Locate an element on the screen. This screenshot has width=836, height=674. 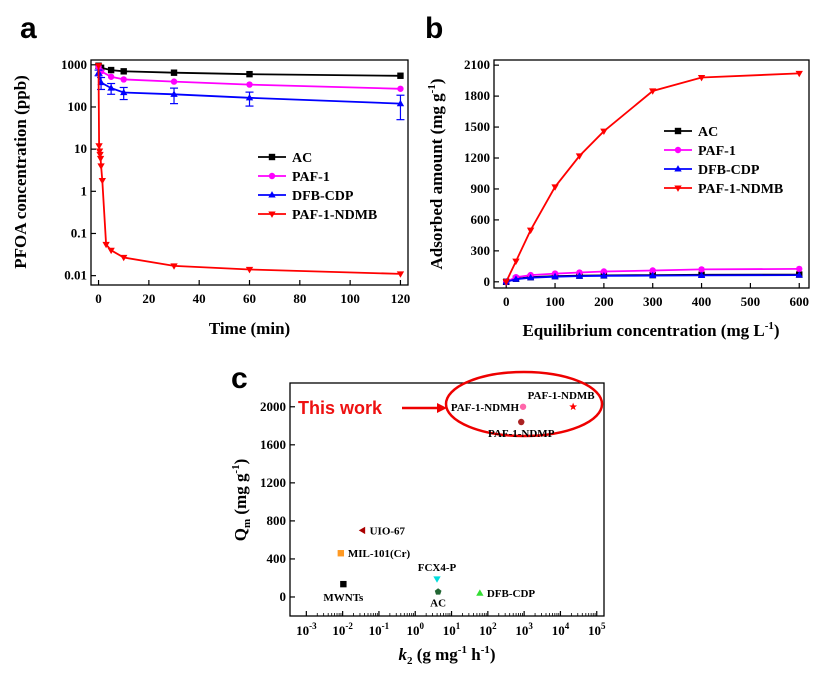
panel-b-x-tick-label: 200 is located at coordinates (604, 301).